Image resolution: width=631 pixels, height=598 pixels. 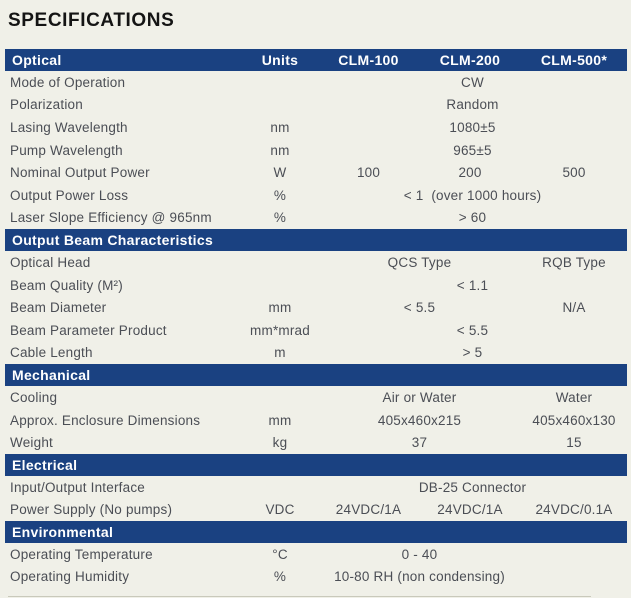 I want to click on row-label: Beam Parameter Product, so click(x=88, y=330).